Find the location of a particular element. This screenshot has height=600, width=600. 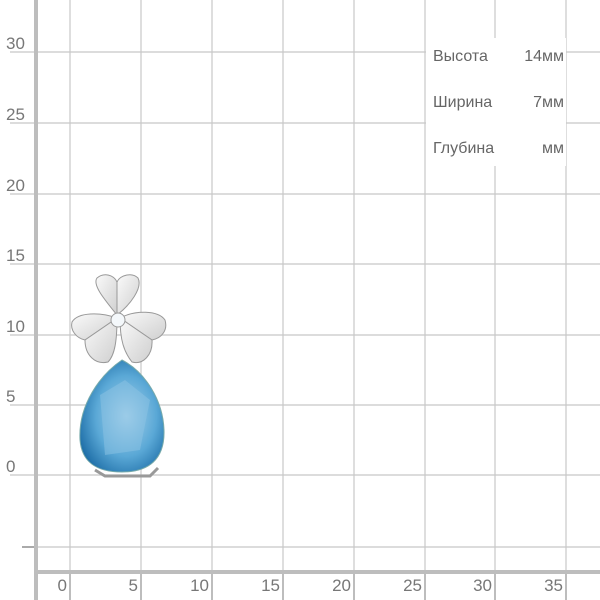

dimension-width: Ширина 7мм is located at coordinates (498, 103).